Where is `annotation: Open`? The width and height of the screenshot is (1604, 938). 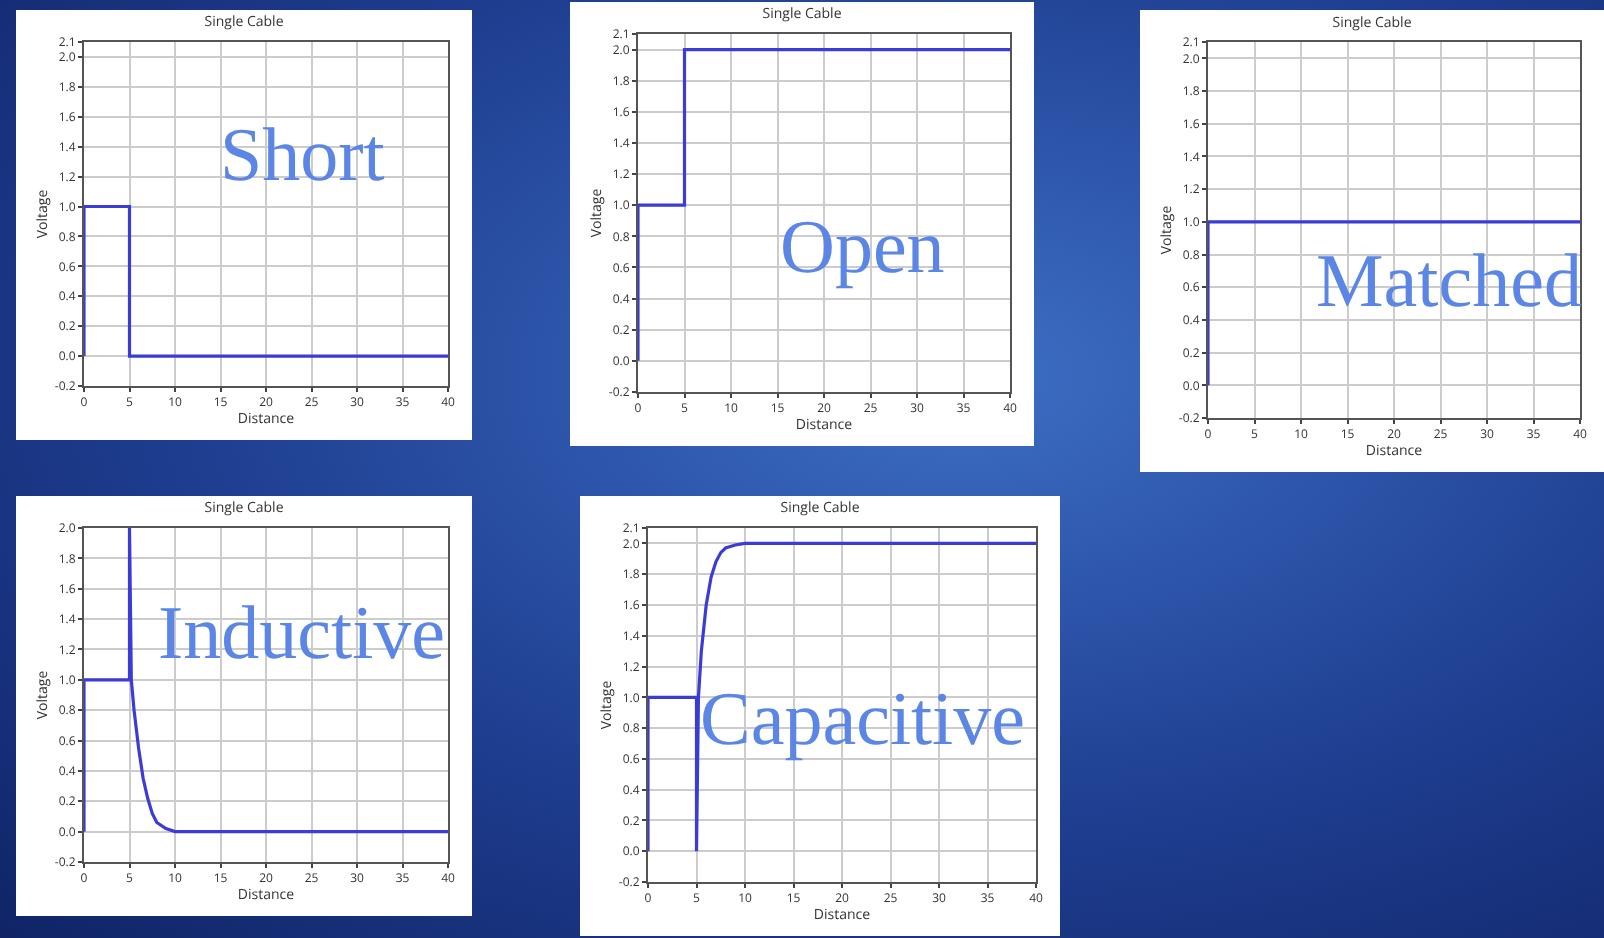
annotation: Open is located at coordinates (862, 248).